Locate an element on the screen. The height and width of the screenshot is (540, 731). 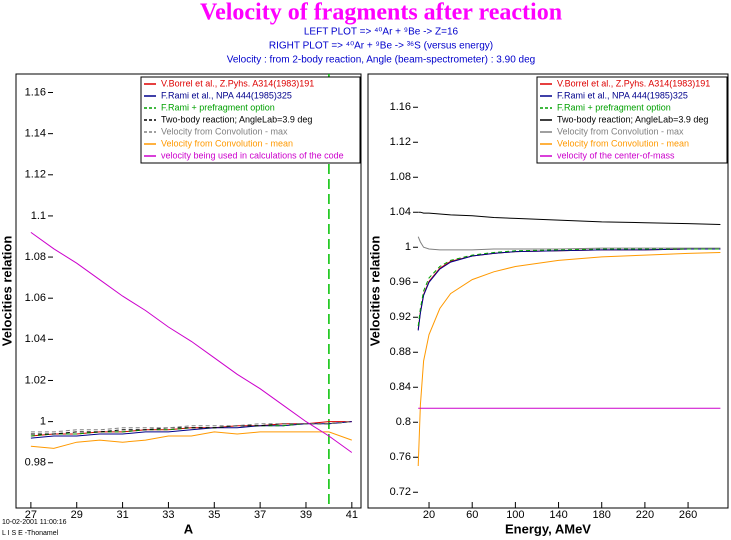
y-tick-label: 1.06 is located at coordinates (35, 298).